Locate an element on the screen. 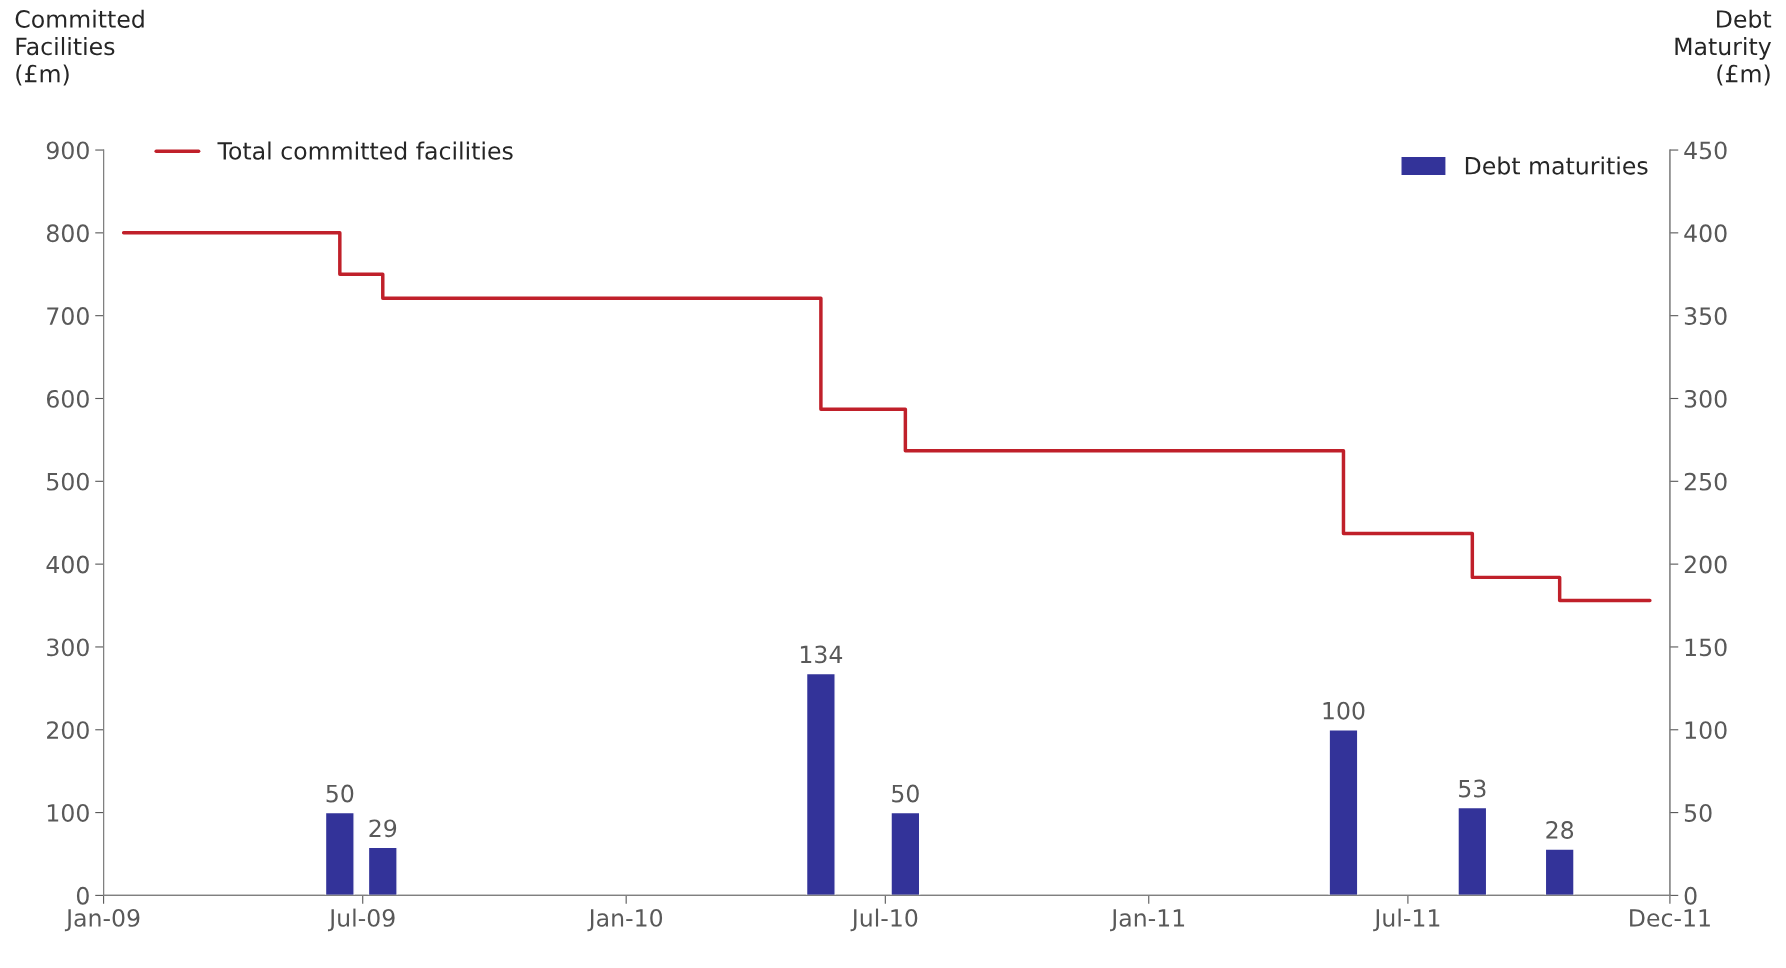  x-tick-label: Dec-11 is located at coordinates (1670, 918).